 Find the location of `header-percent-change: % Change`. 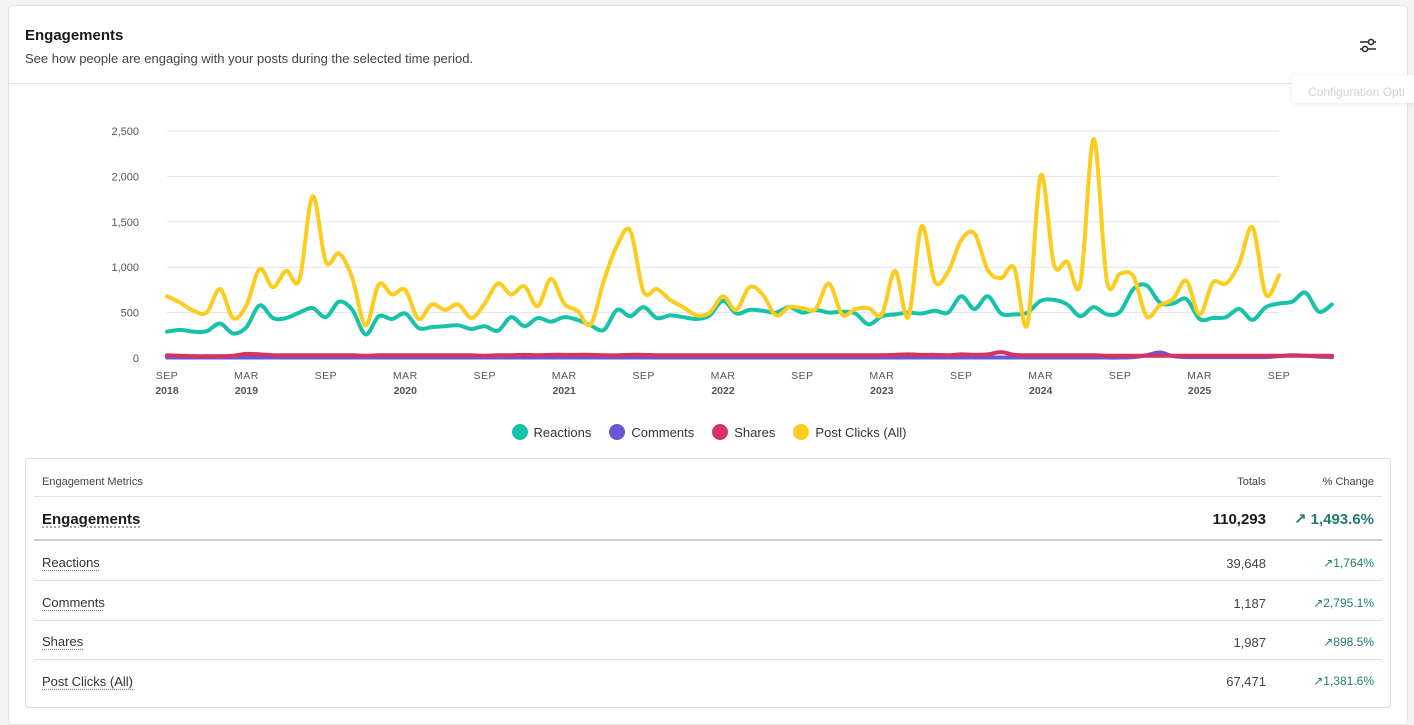

header-percent-change: % Change is located at coordinates (1348, 482).